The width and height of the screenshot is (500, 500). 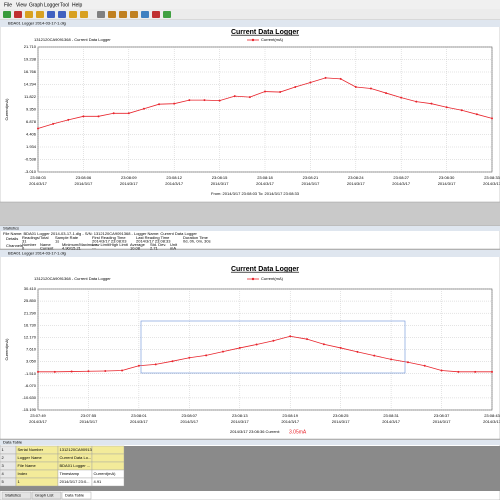 What do you see at coordinates (154, 247) in the screenshot?
I see `stat-value: 2.71` at bounding box center [154, 247].